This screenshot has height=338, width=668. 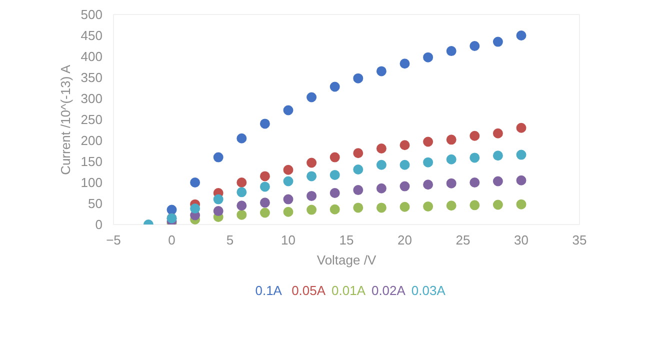 I want to click on y-tick-label: 300, so click(x=91, y=98).